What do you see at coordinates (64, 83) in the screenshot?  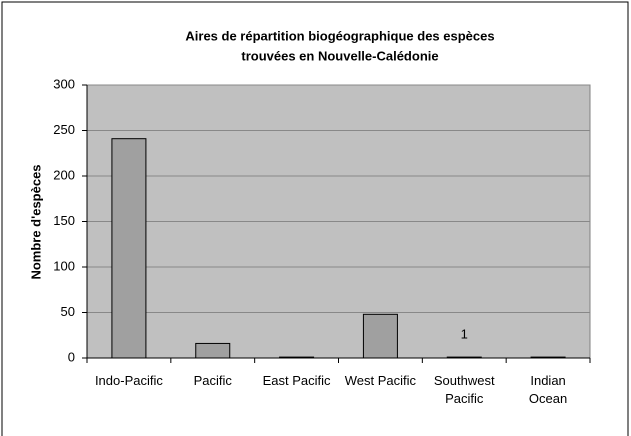 I see `y-tick-label: 300` at bounding box center [64, 83].